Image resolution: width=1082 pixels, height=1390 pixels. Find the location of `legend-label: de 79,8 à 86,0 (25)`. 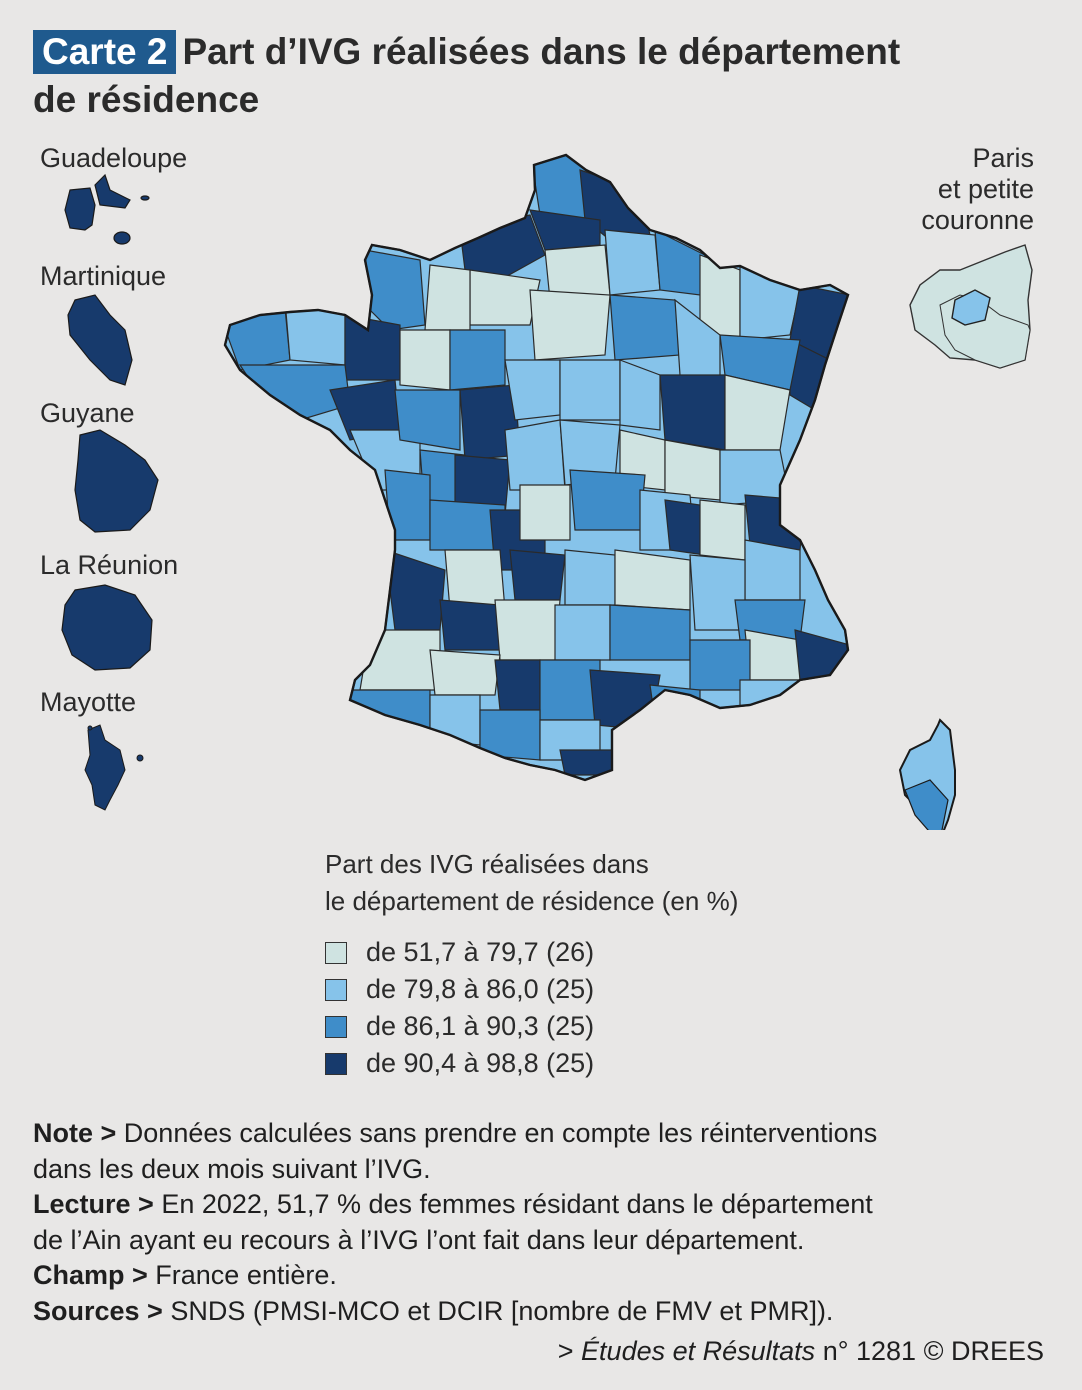

legend-label: de 79,8 à 86,0 (25) is located at coordinates (480, 989).